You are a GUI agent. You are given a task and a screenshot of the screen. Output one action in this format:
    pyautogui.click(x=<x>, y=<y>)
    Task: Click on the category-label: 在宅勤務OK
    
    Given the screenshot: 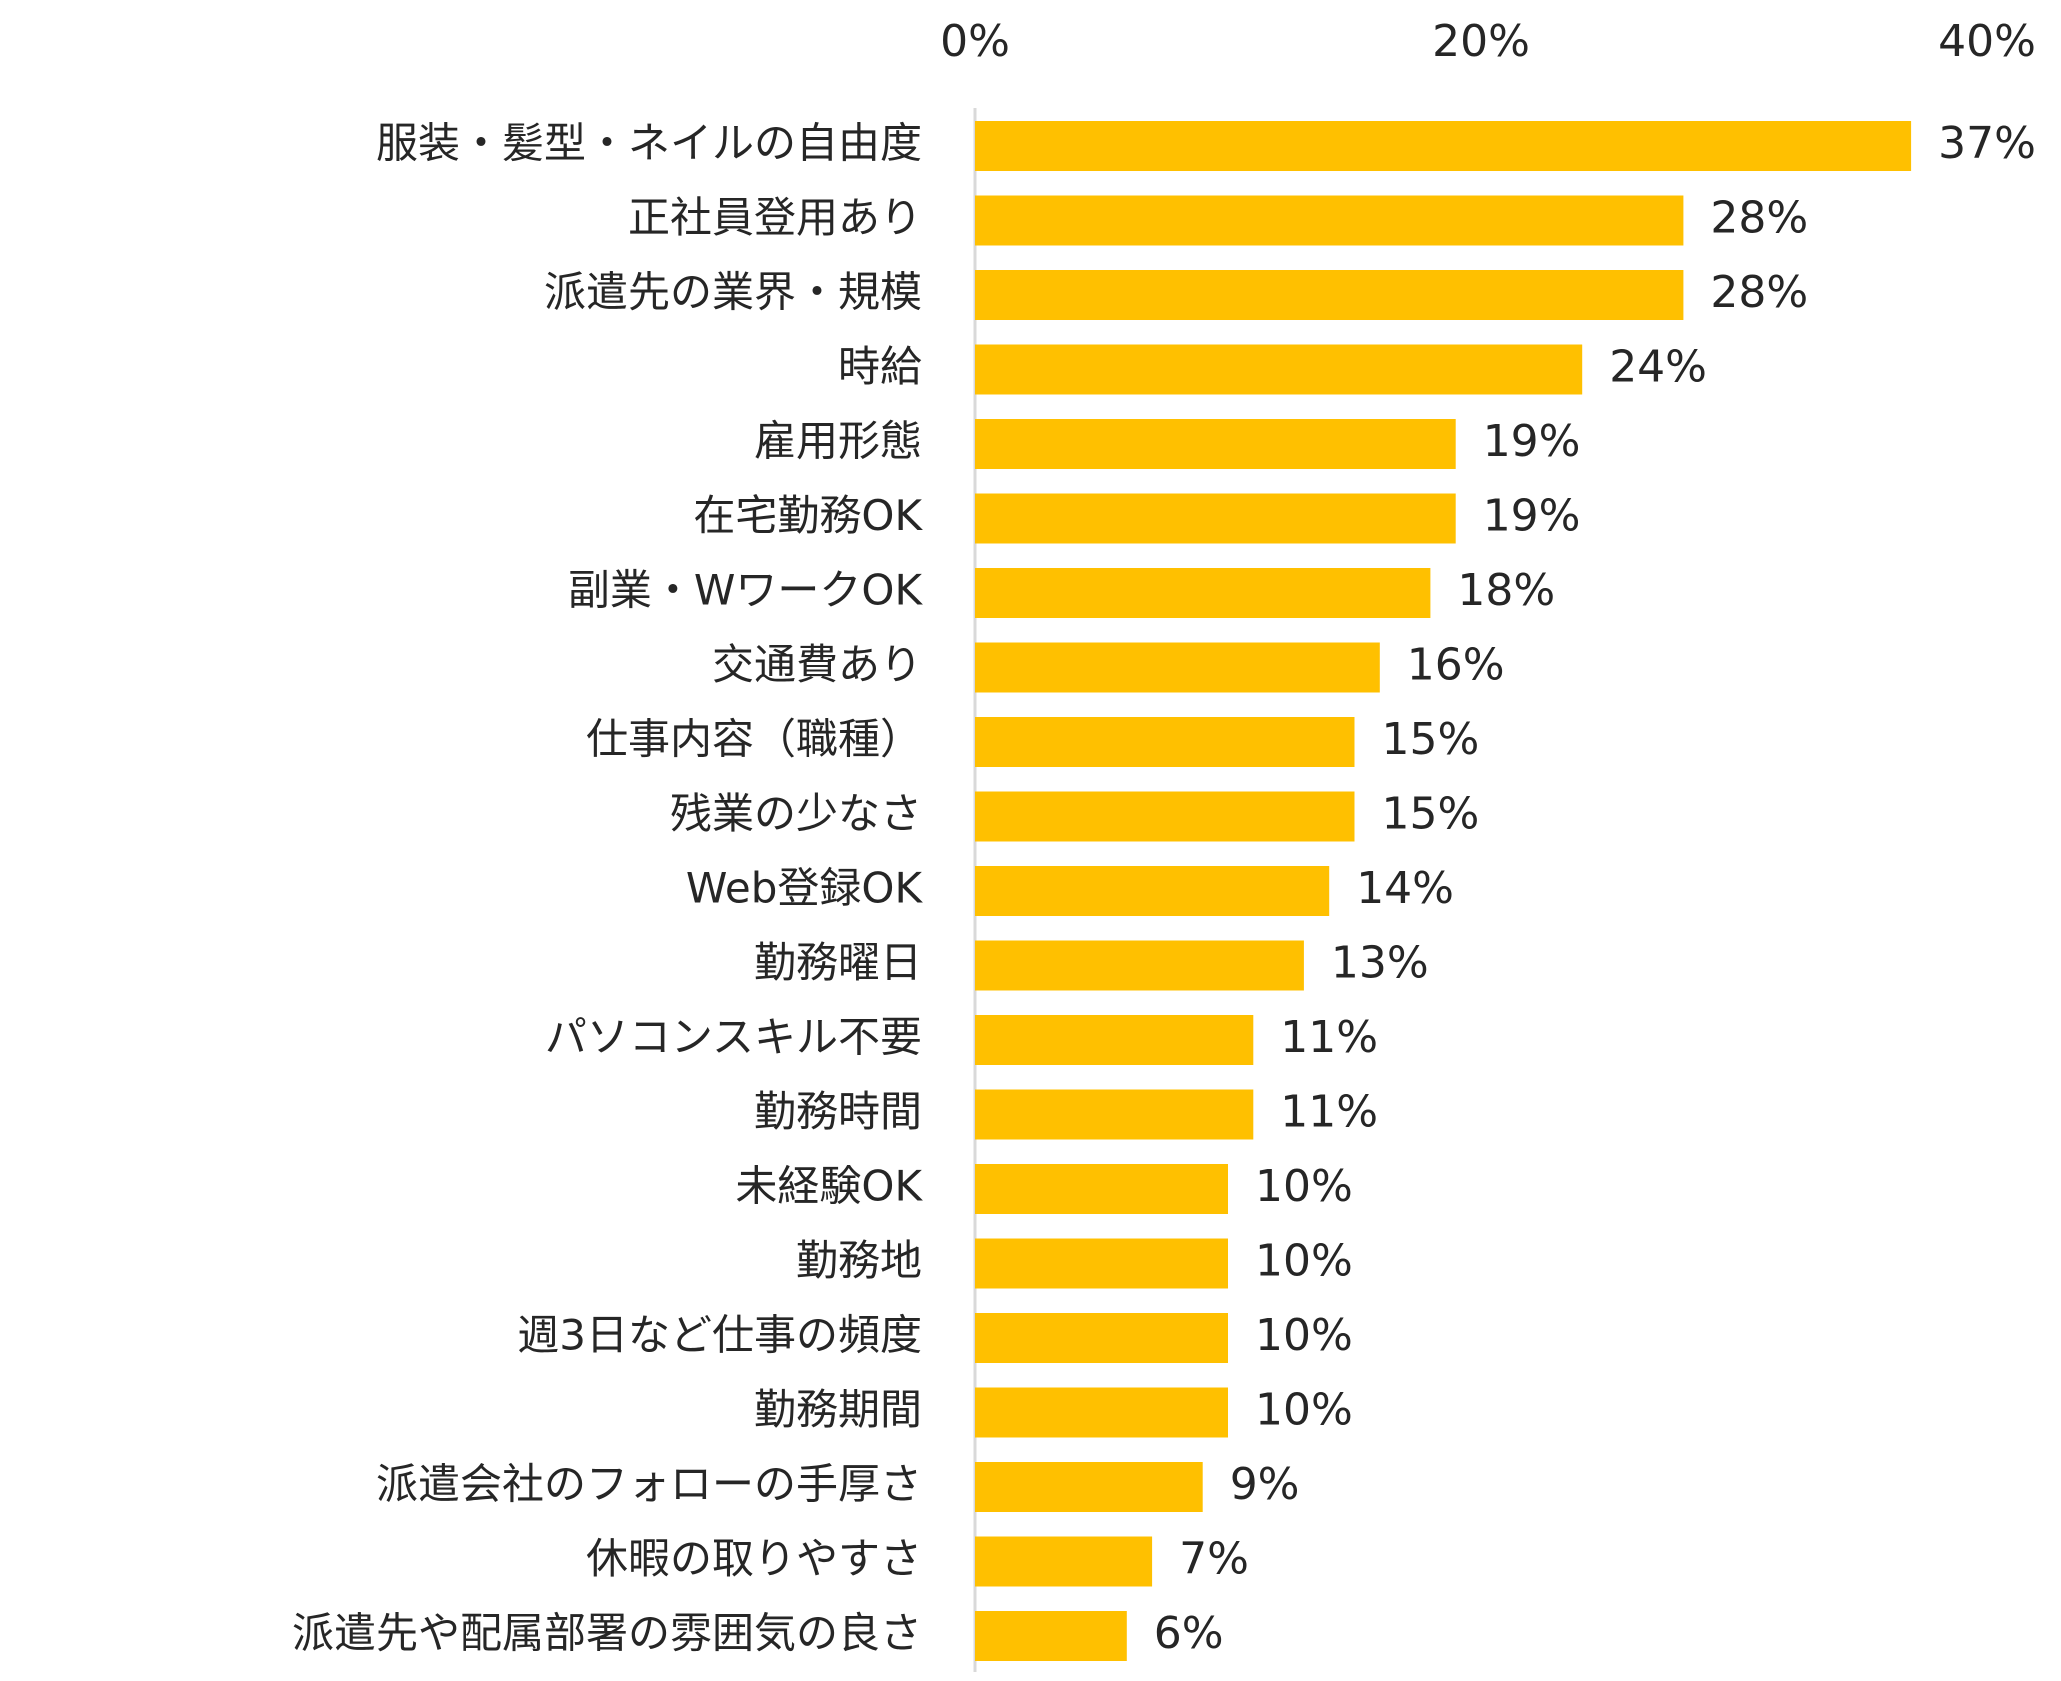 What is the action you would take?
    pyautogui.click(x=808, y=515)
    